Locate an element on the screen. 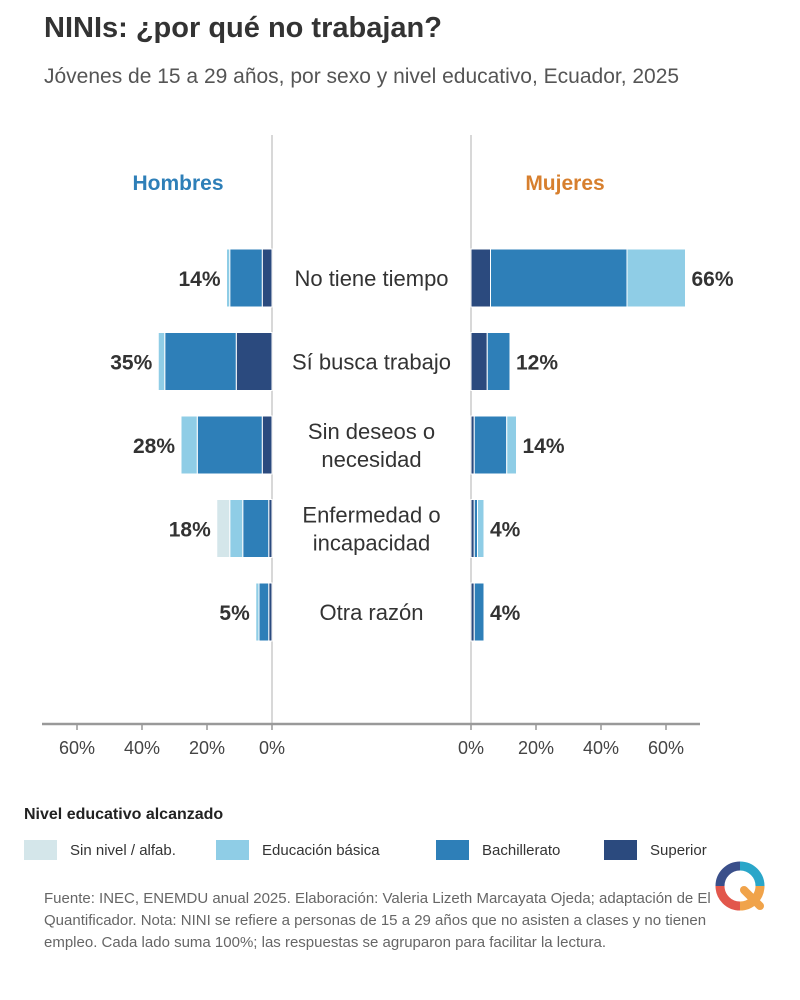 Image resolution: width=800 pixels, height=1000 pixels. category-label: Enfermedad o is located at coordinates (371, 515).